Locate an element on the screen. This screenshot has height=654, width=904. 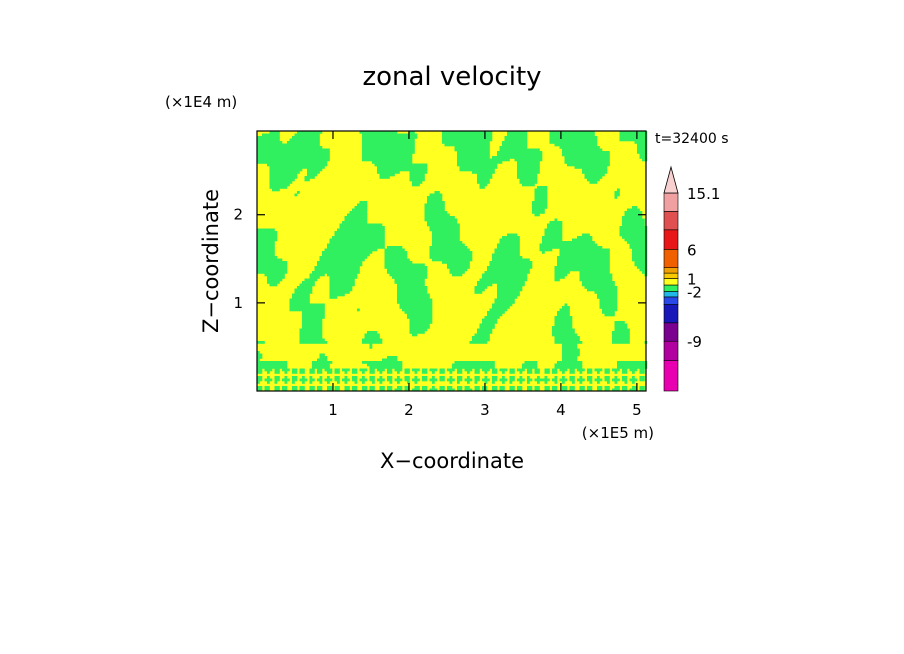
y-axis-unit: (×1E4 m) is located at coordinates (201, 102).